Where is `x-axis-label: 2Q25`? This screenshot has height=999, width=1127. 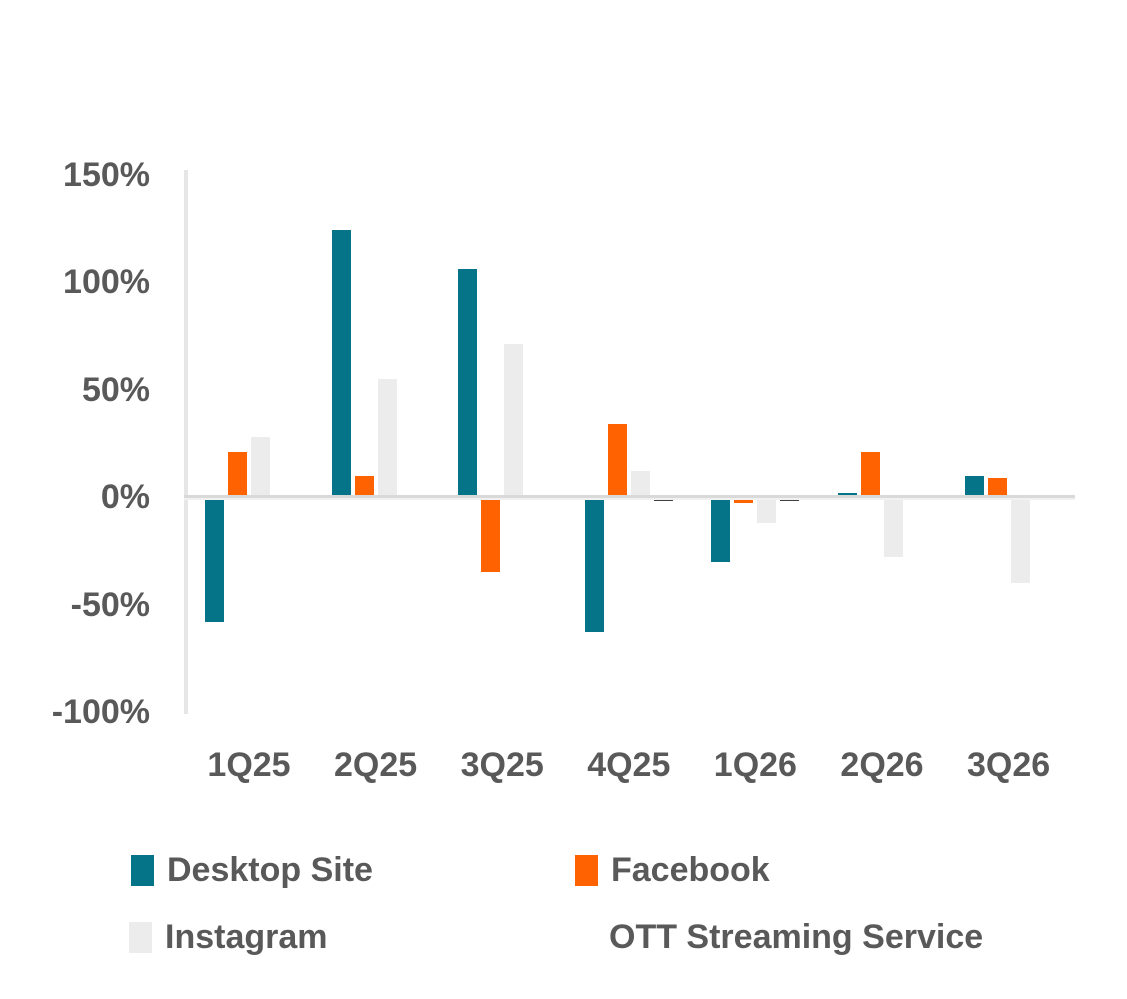
x-axis-label: 2Q25 is located at coordinates (376, 765).